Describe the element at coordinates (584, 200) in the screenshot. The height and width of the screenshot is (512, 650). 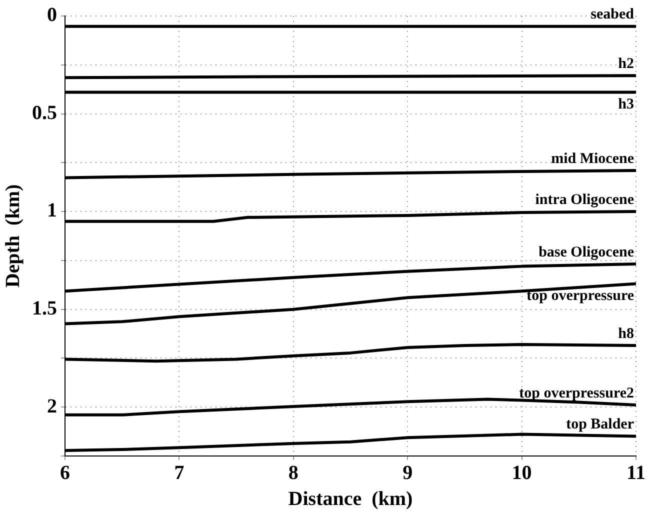
I see `series-label: intra Oligocene` at that location.